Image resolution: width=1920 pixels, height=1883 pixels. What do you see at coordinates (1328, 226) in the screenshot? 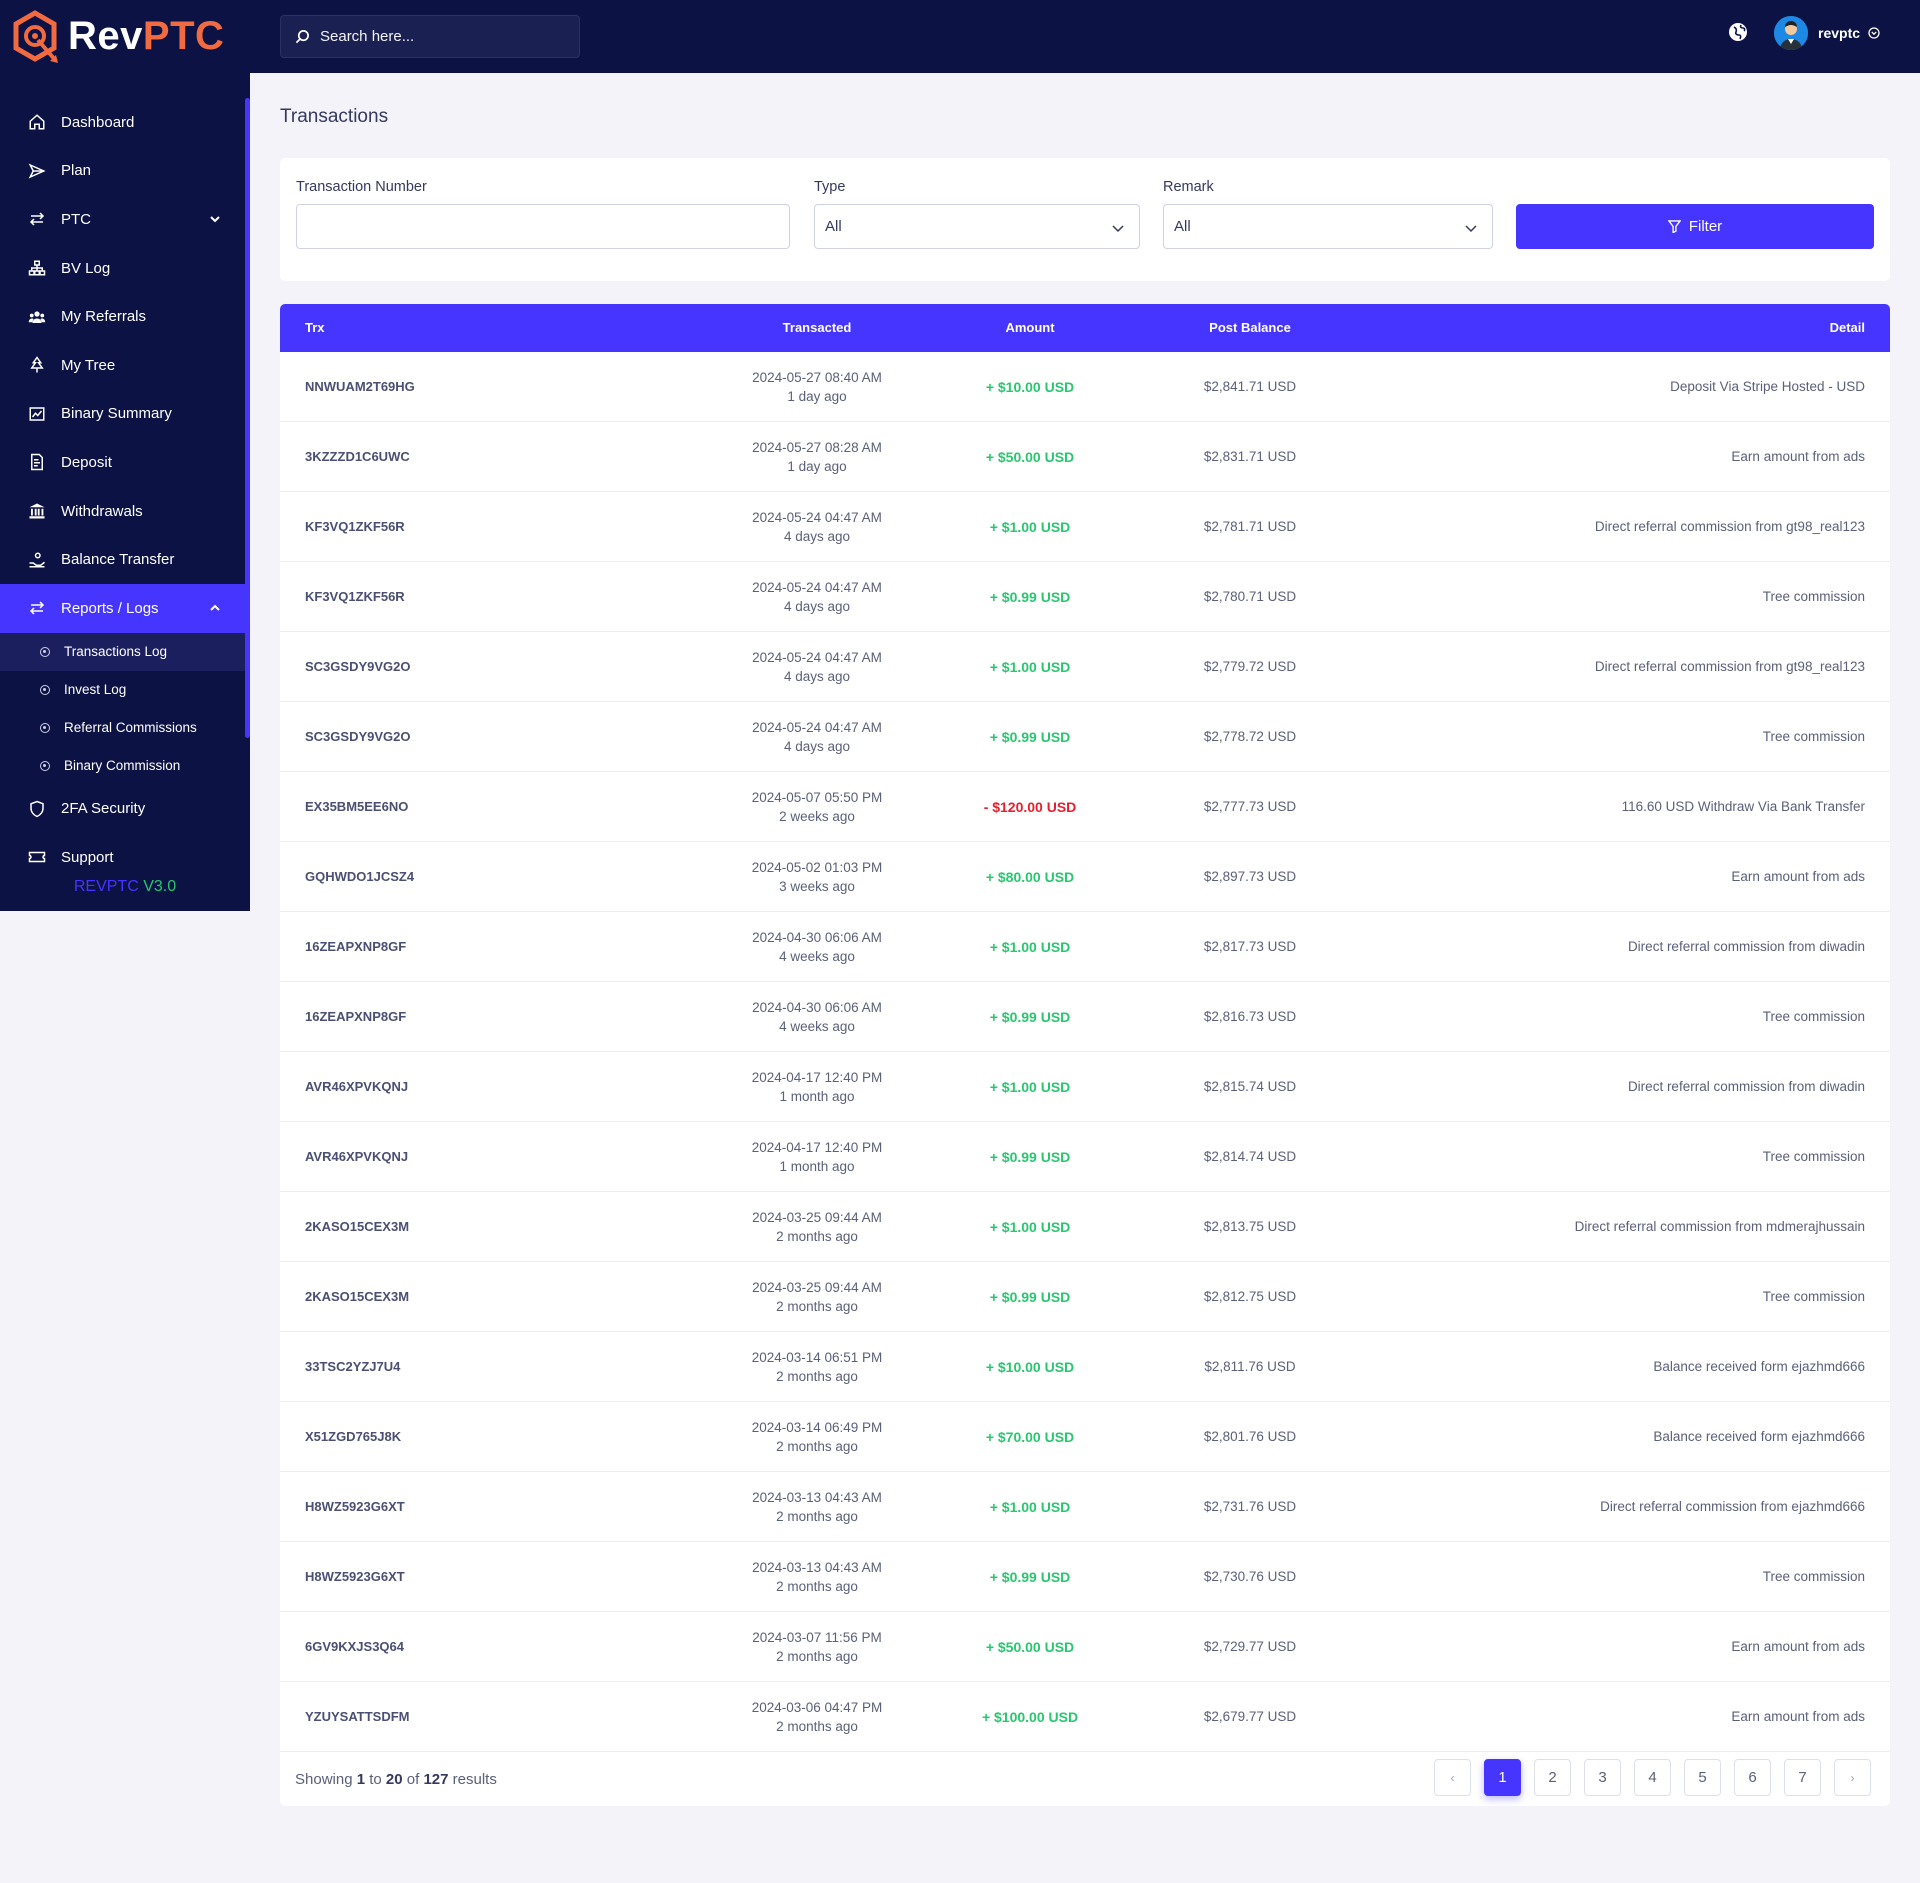
I see `remark-select: All` at bounding box center [1328, 226].